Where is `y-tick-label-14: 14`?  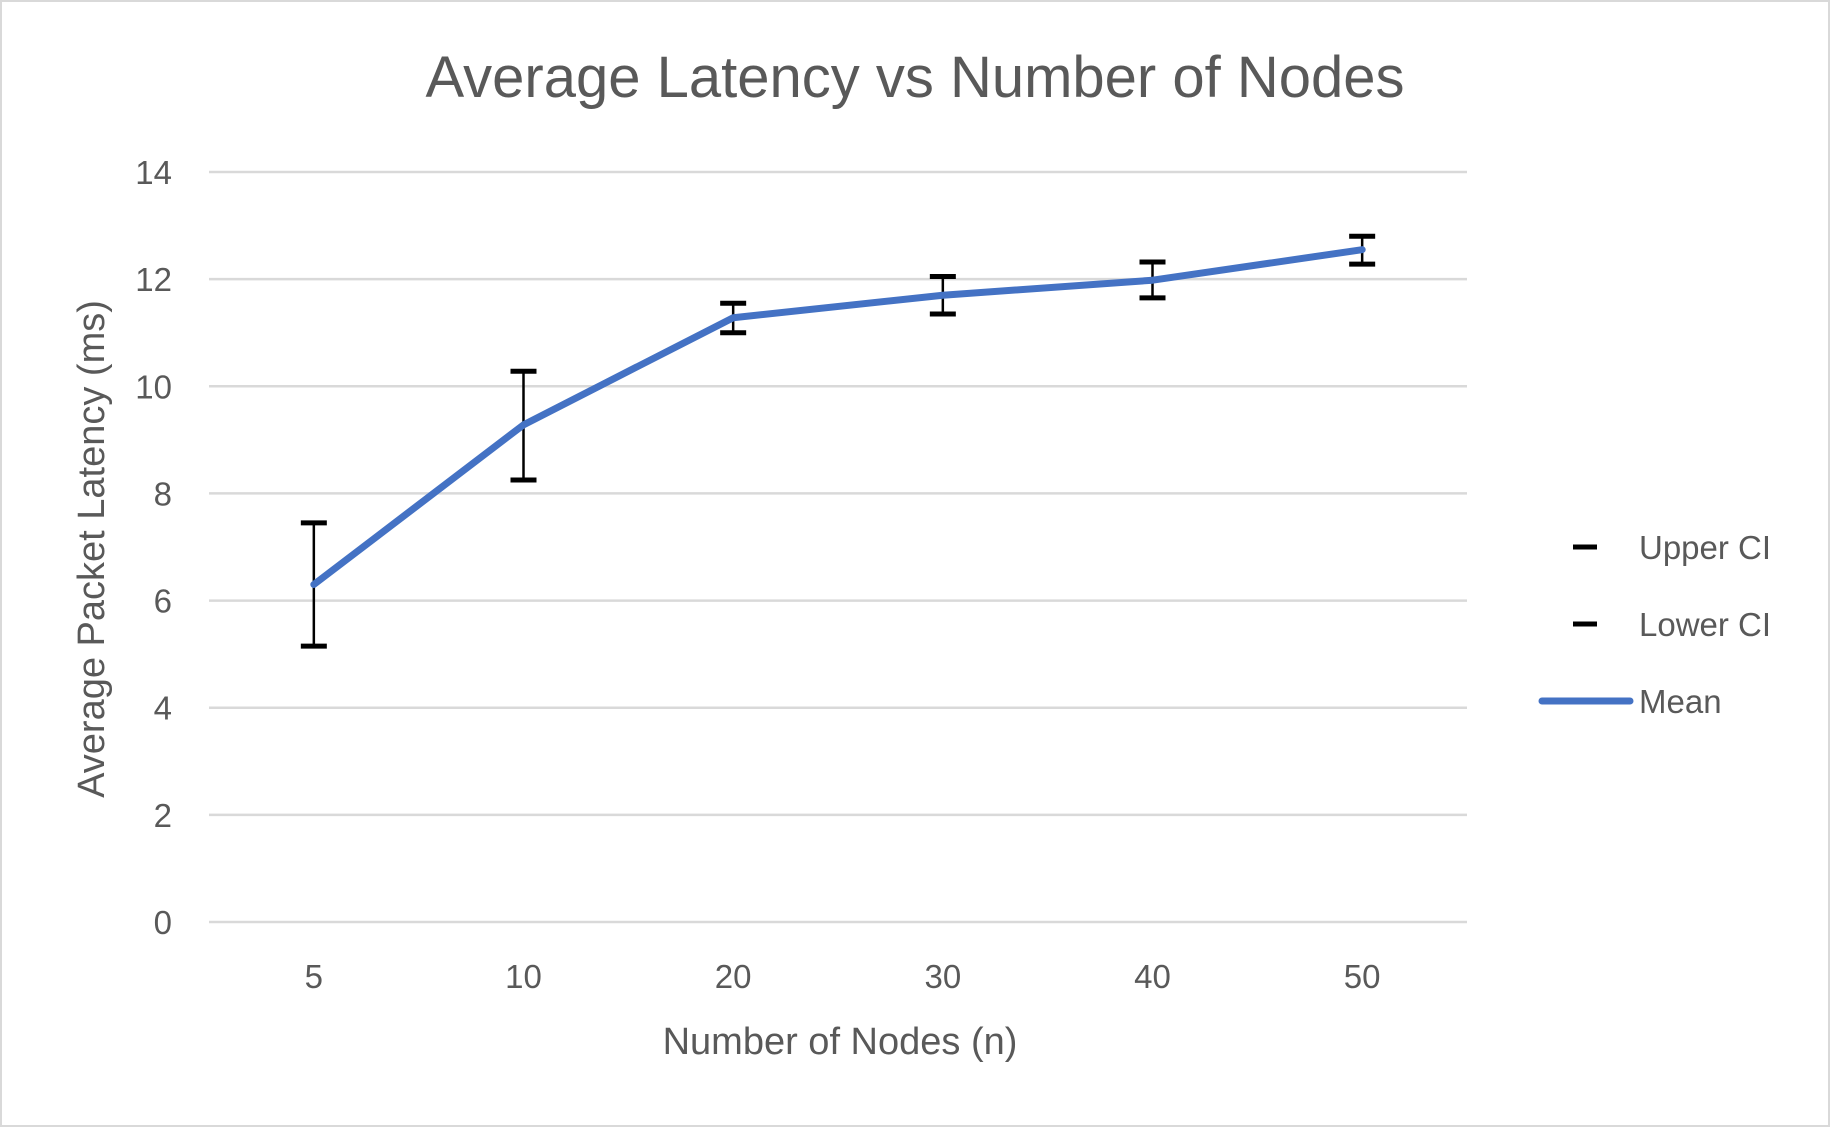 y-tick-label-14: 14 is located at coordinates (153, 172).